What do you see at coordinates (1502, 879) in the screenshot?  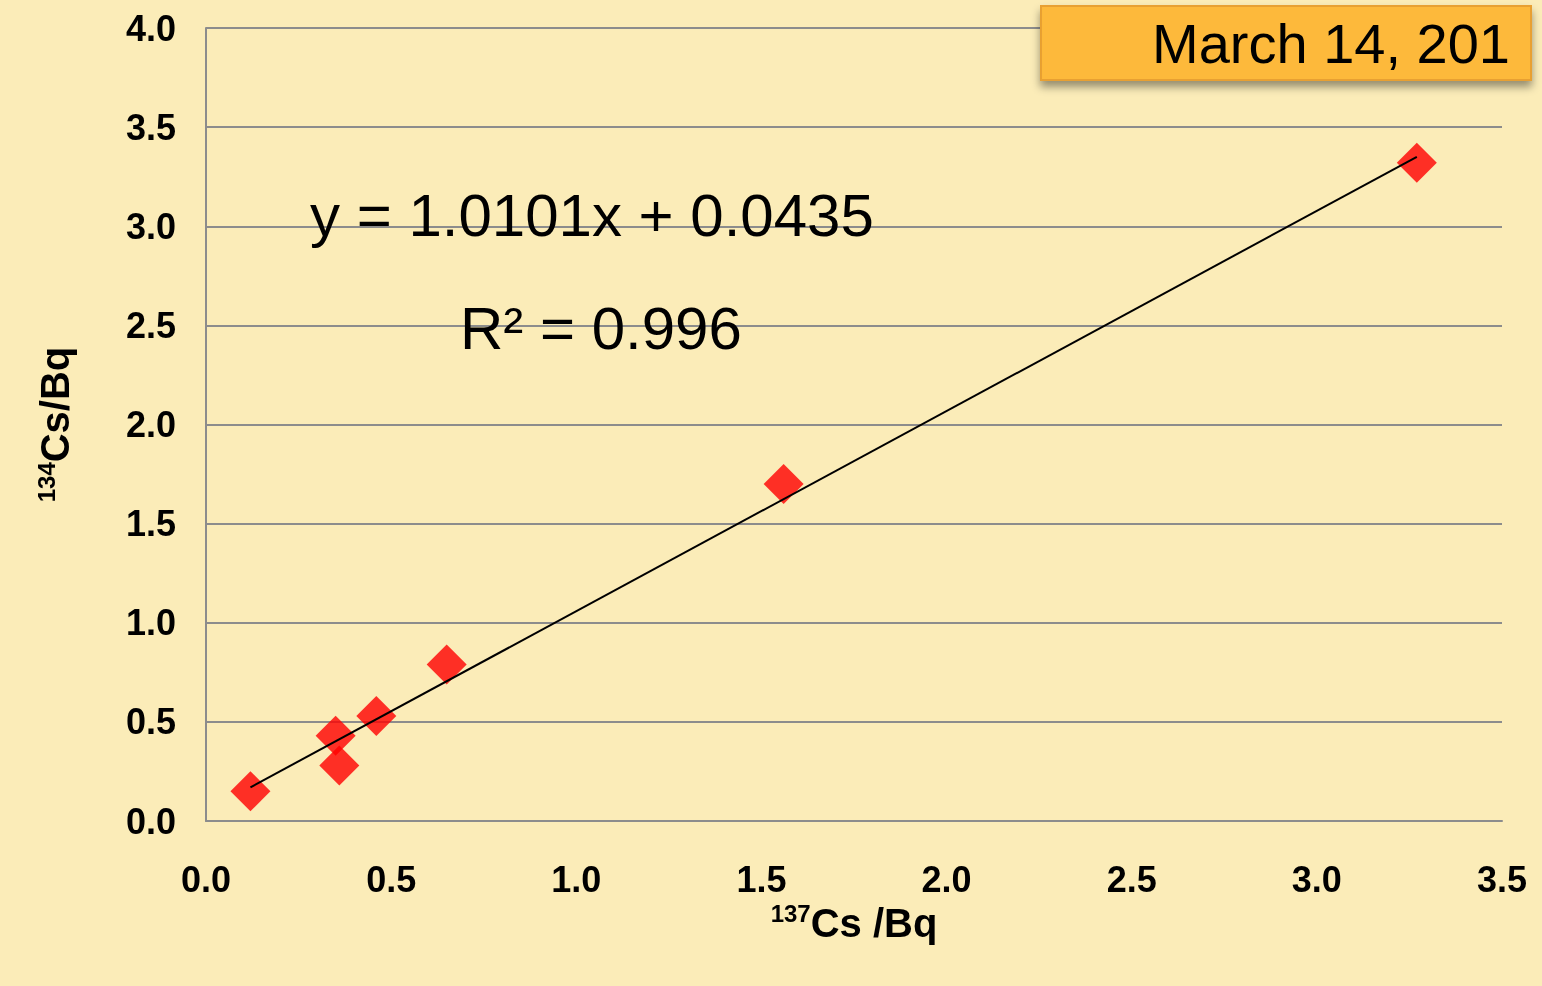 I see `x-tick-label: 3.5` at bounding box center [1502, 879].